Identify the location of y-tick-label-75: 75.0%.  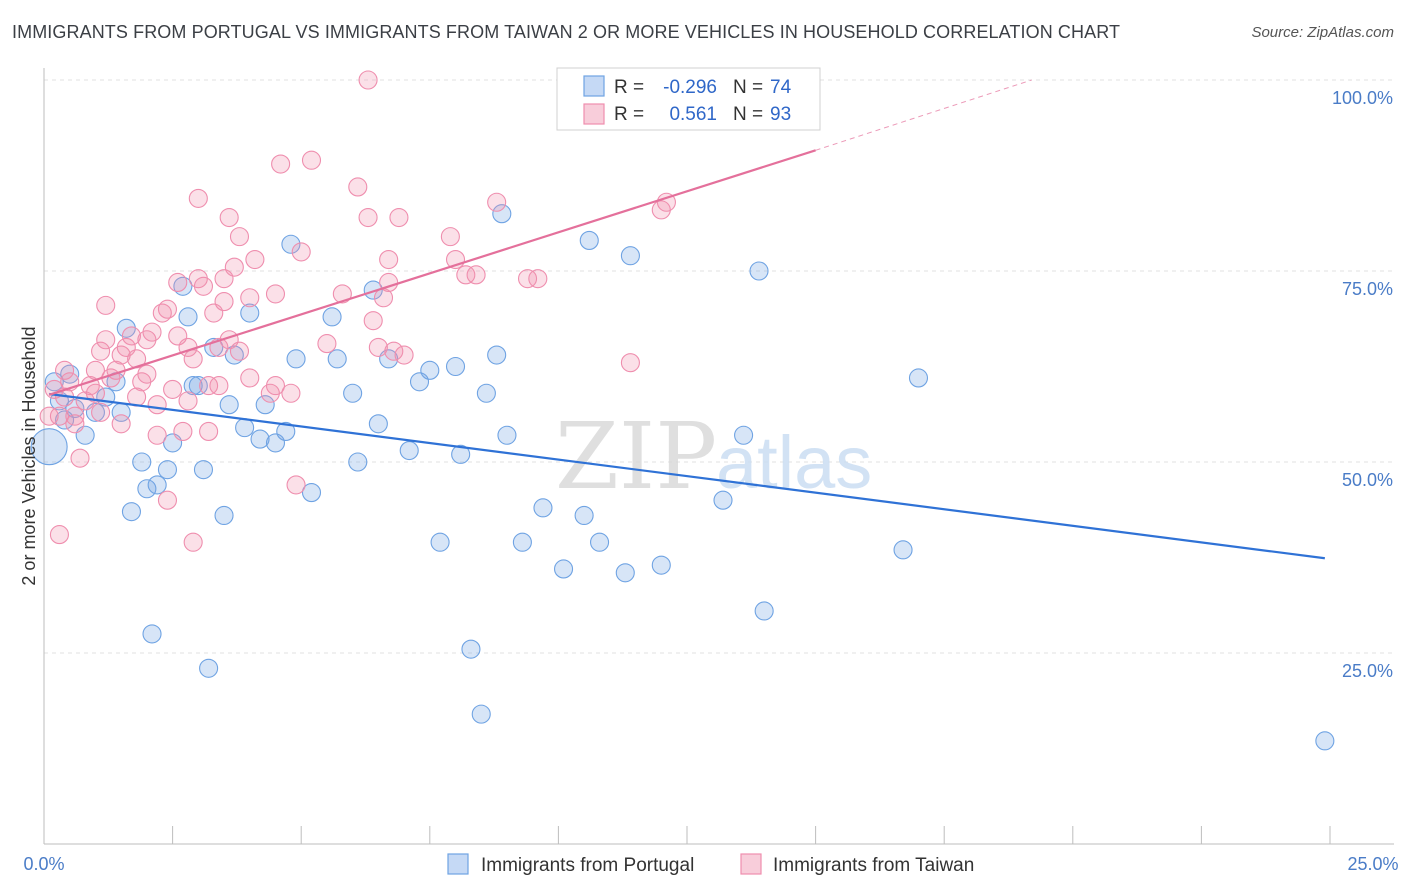
(1367, 289).